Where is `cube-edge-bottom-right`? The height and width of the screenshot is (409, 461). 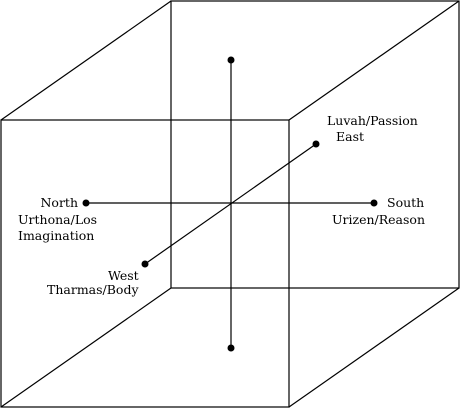 cube-edge-bottom-right is located at coordinates (374, 347).